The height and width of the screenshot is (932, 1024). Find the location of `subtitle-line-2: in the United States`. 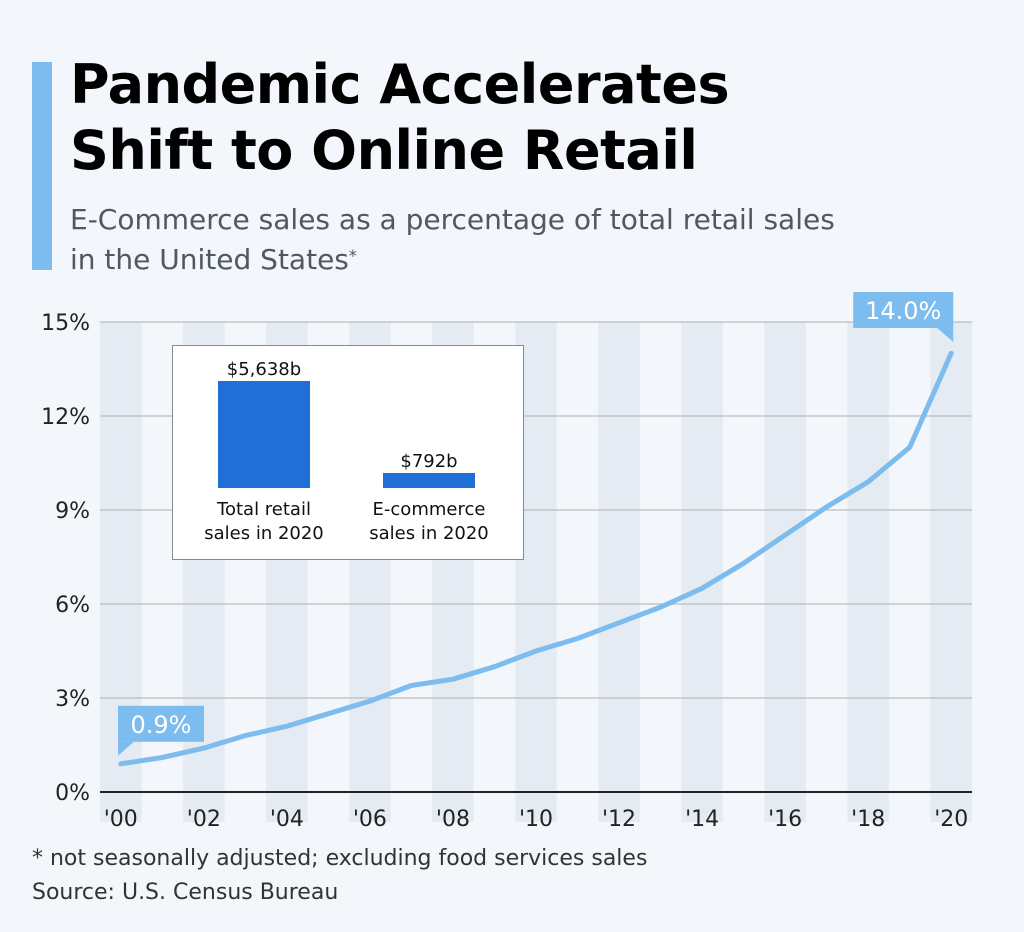

subtitle-line-2: in the United States is located at coordinates (209, 259).